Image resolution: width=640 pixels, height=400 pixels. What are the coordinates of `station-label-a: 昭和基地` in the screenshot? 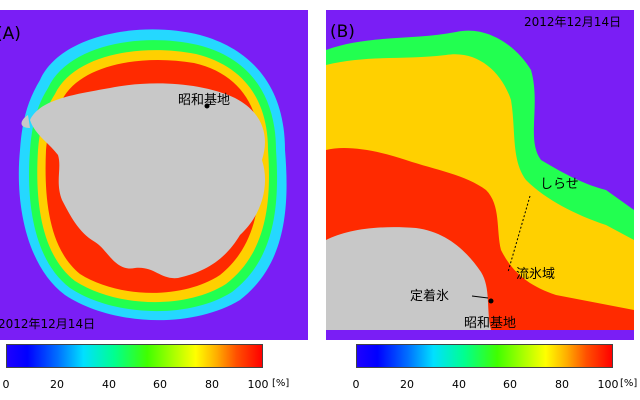 It's located at (204, 100).